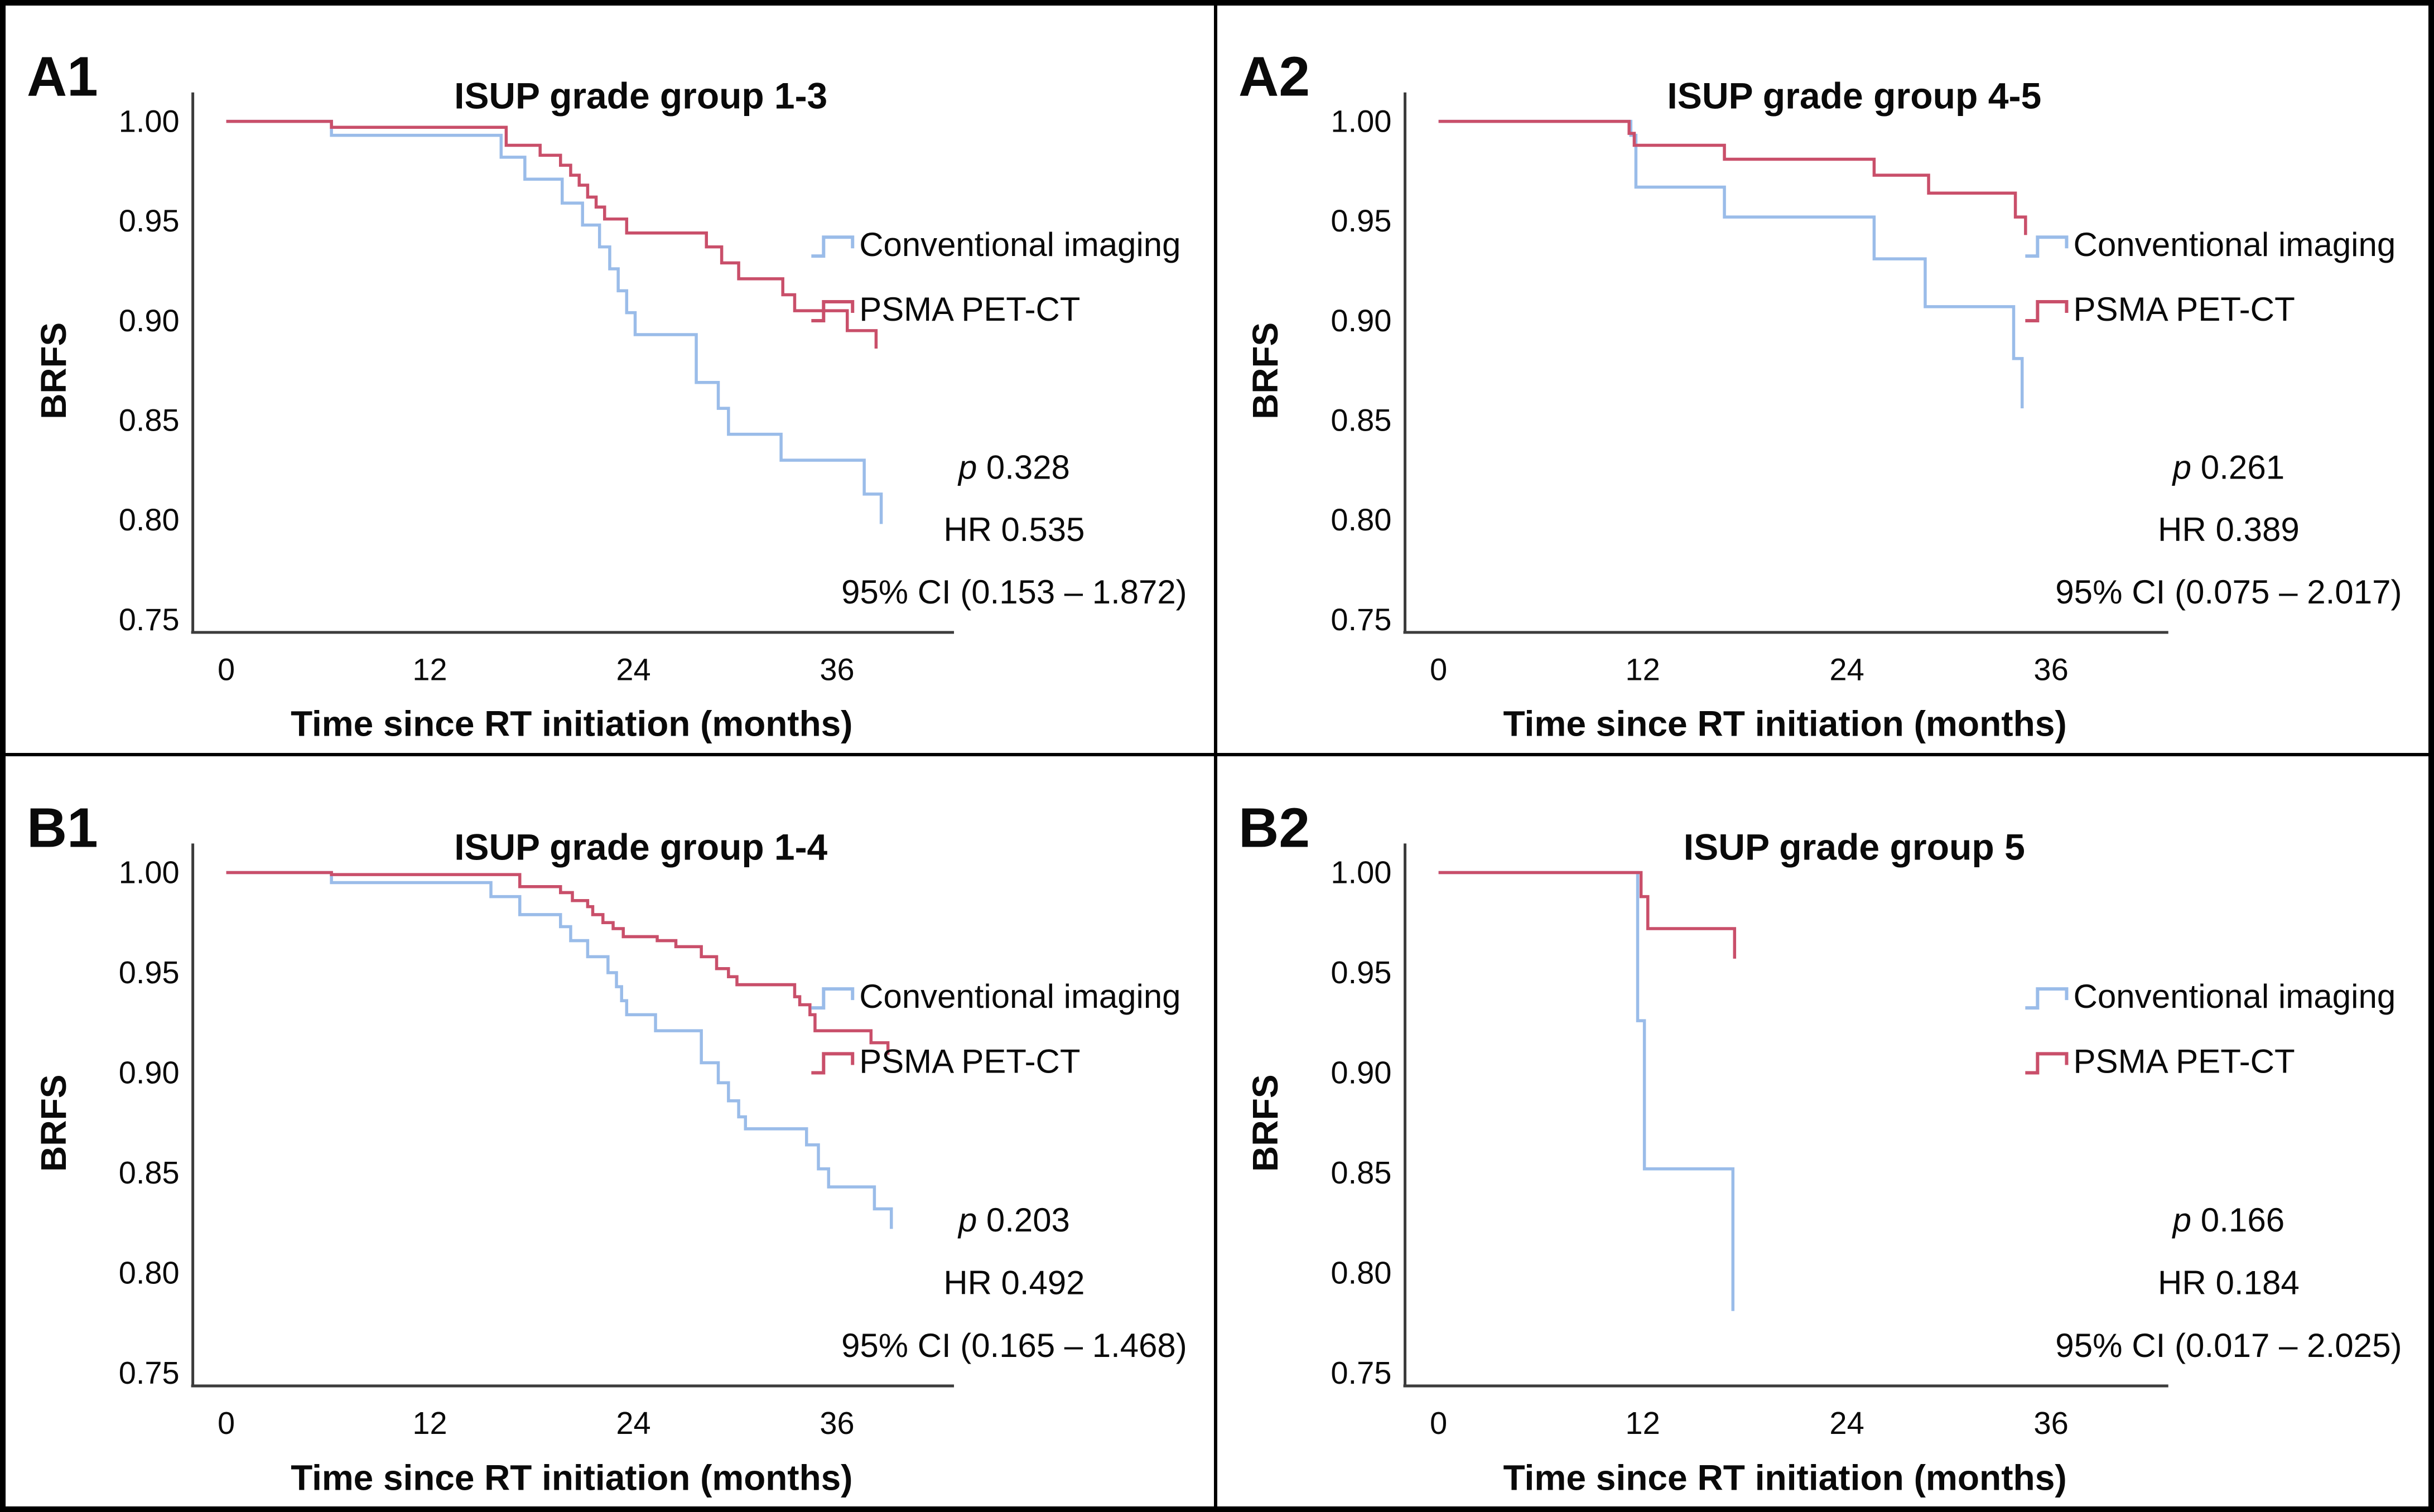 The height and width of the screenshot is (1512, 2434). Describe the element at coordinates (1274, 77) in the screenshot. I see `panel-label: A2` at that location.